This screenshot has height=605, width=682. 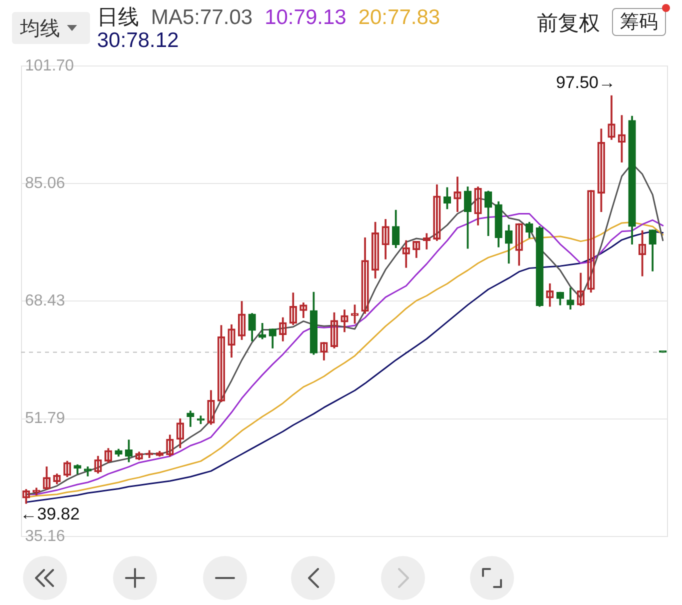 I want to click on text: 30:78.12, so click(x=138, y=40).